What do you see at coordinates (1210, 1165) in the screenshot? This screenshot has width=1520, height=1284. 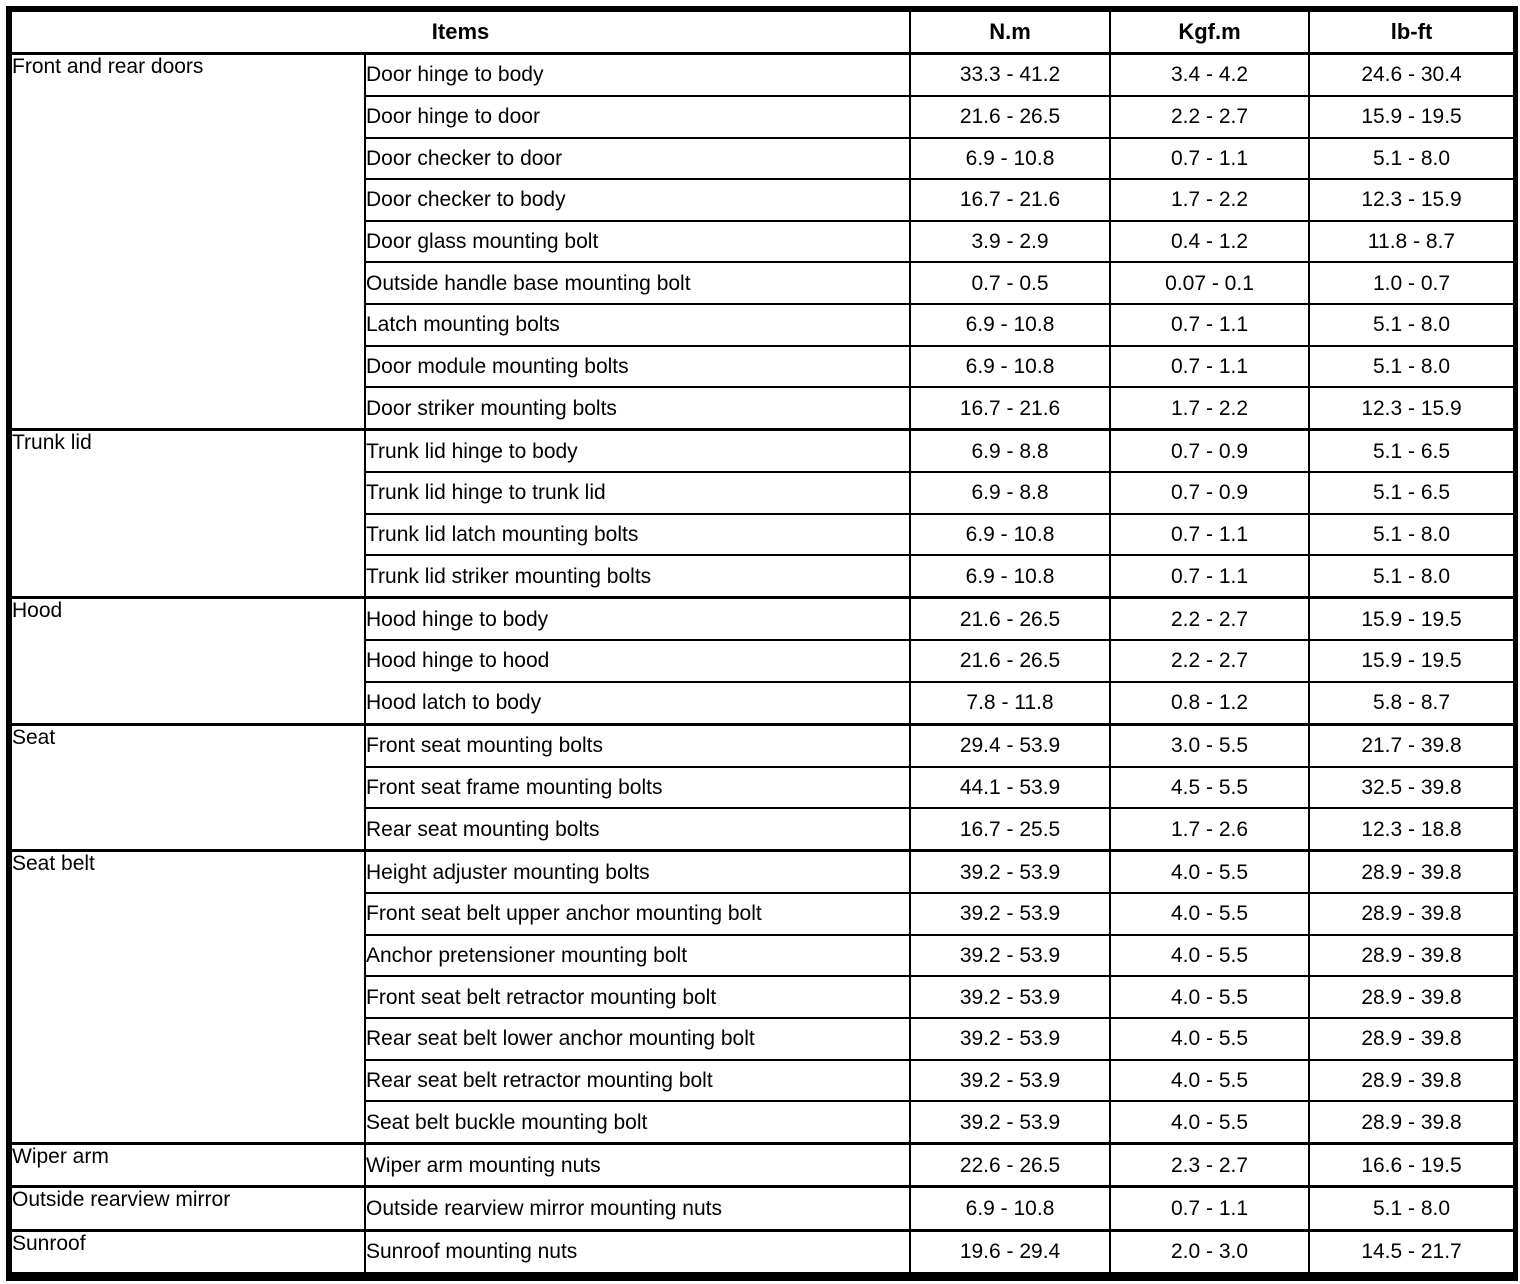 I see `kgfm-value-cell: 2.3 - 2.7` at bounding box center [1210, 1165].